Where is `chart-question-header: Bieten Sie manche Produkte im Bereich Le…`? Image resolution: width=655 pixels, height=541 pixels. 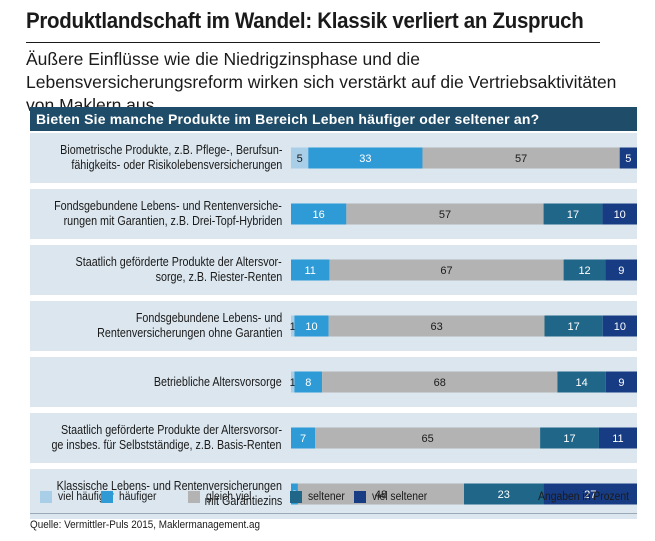
chart-question-header: Bieten Sie manche Produkte im Bereich Le… is located at coordinates (333, 119).